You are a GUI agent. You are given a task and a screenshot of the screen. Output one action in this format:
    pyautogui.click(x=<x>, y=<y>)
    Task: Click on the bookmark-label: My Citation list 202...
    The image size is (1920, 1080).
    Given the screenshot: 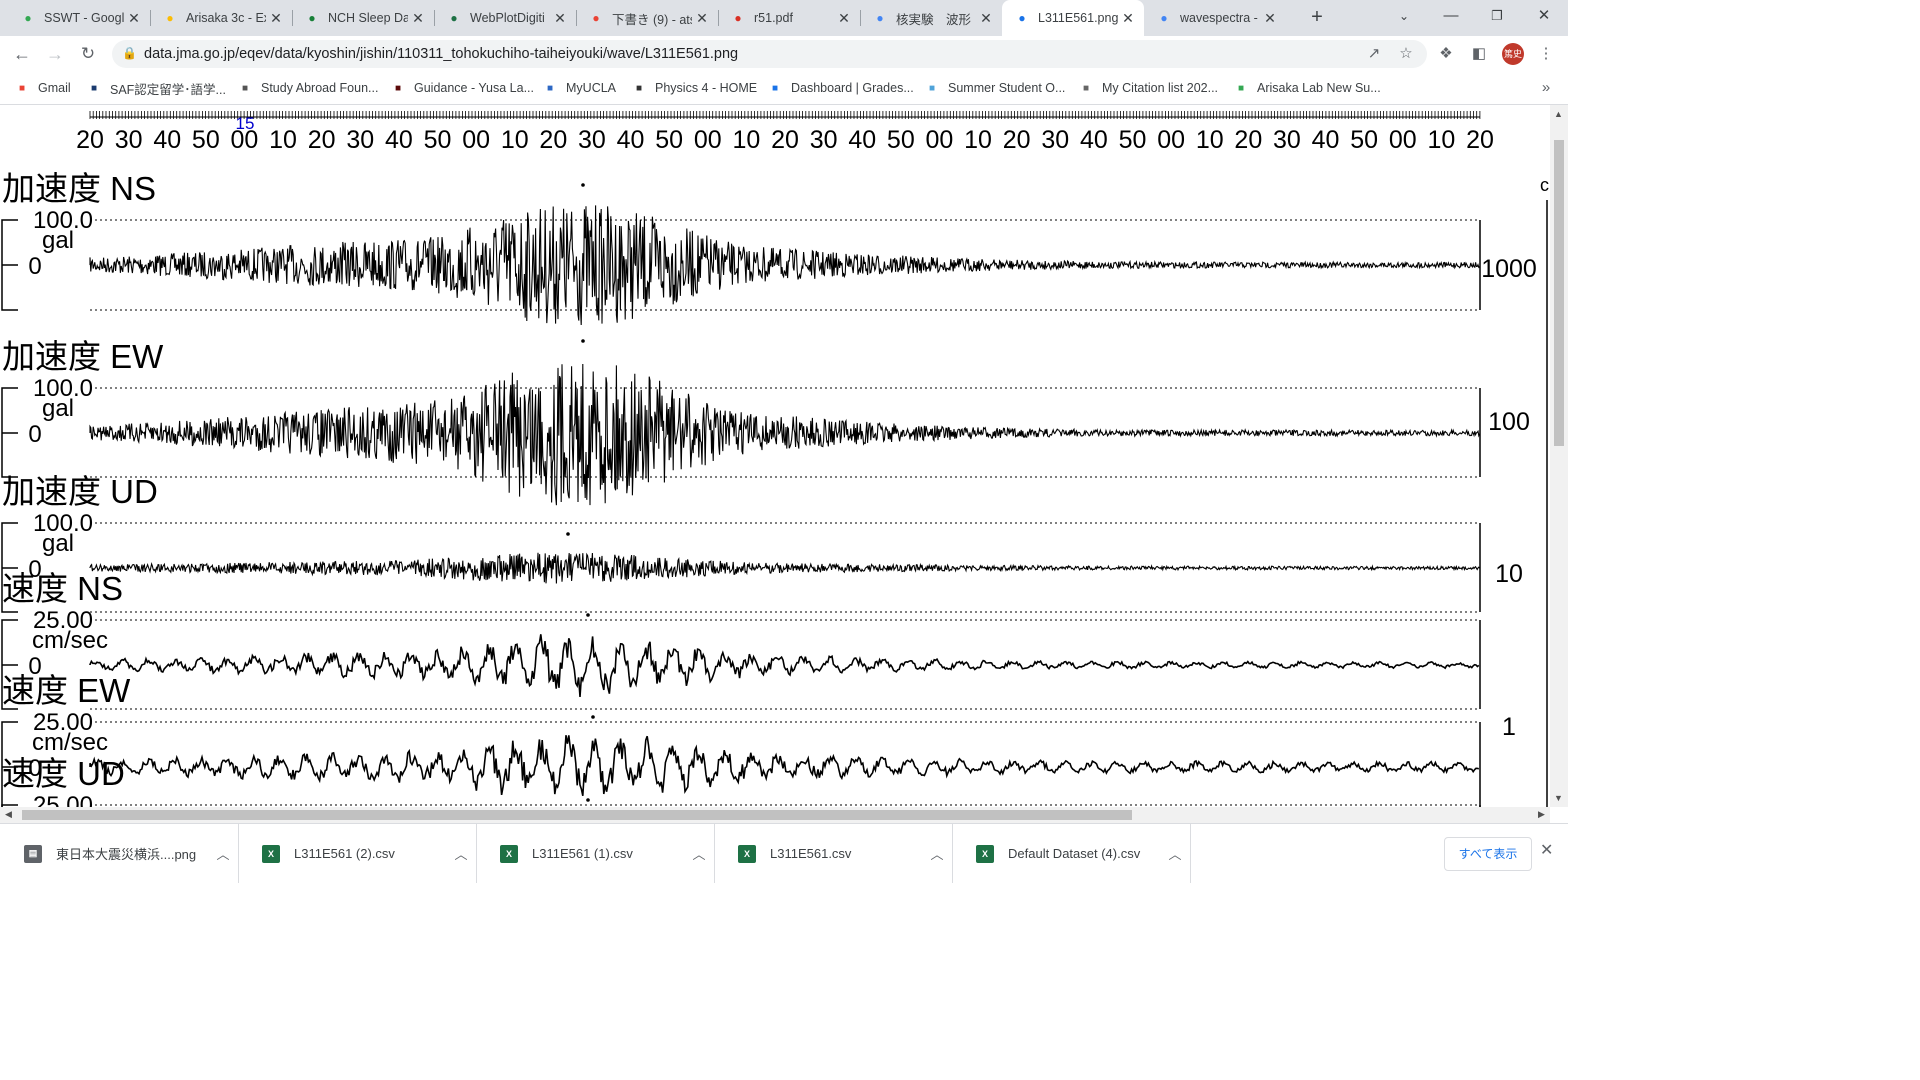 What is the action you would take?
    pyautogui.click(x=1160, y=88)
    